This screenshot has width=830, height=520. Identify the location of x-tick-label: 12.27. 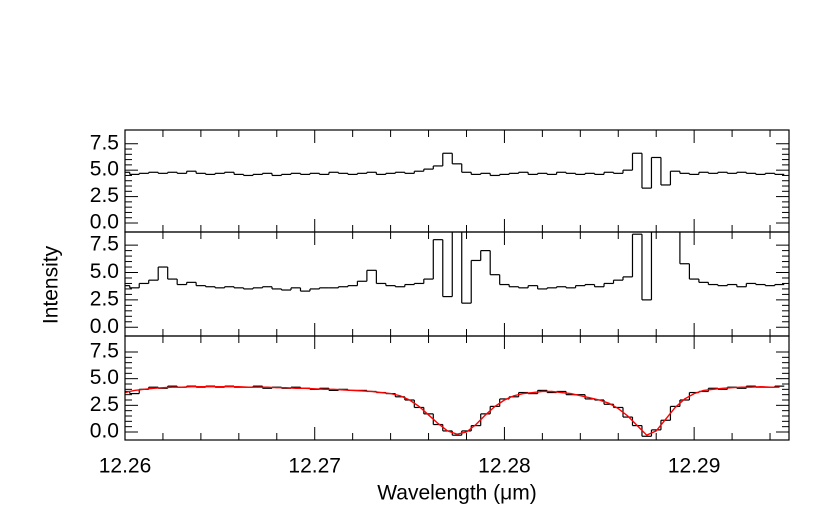
(314, 466).